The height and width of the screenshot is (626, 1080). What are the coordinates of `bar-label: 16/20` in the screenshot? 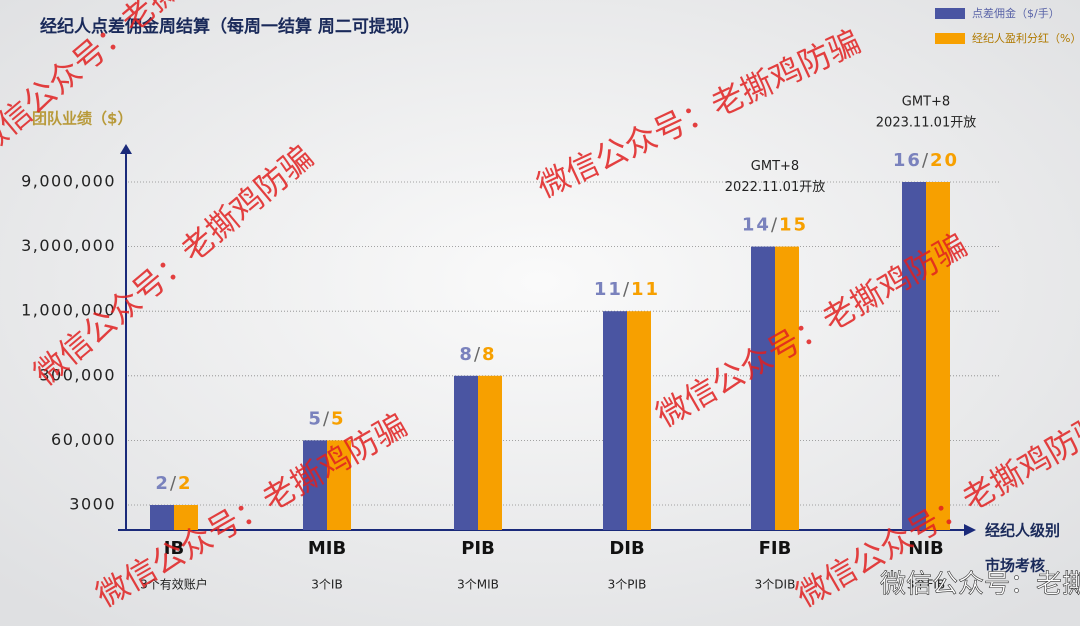 It's located at (926, 160).